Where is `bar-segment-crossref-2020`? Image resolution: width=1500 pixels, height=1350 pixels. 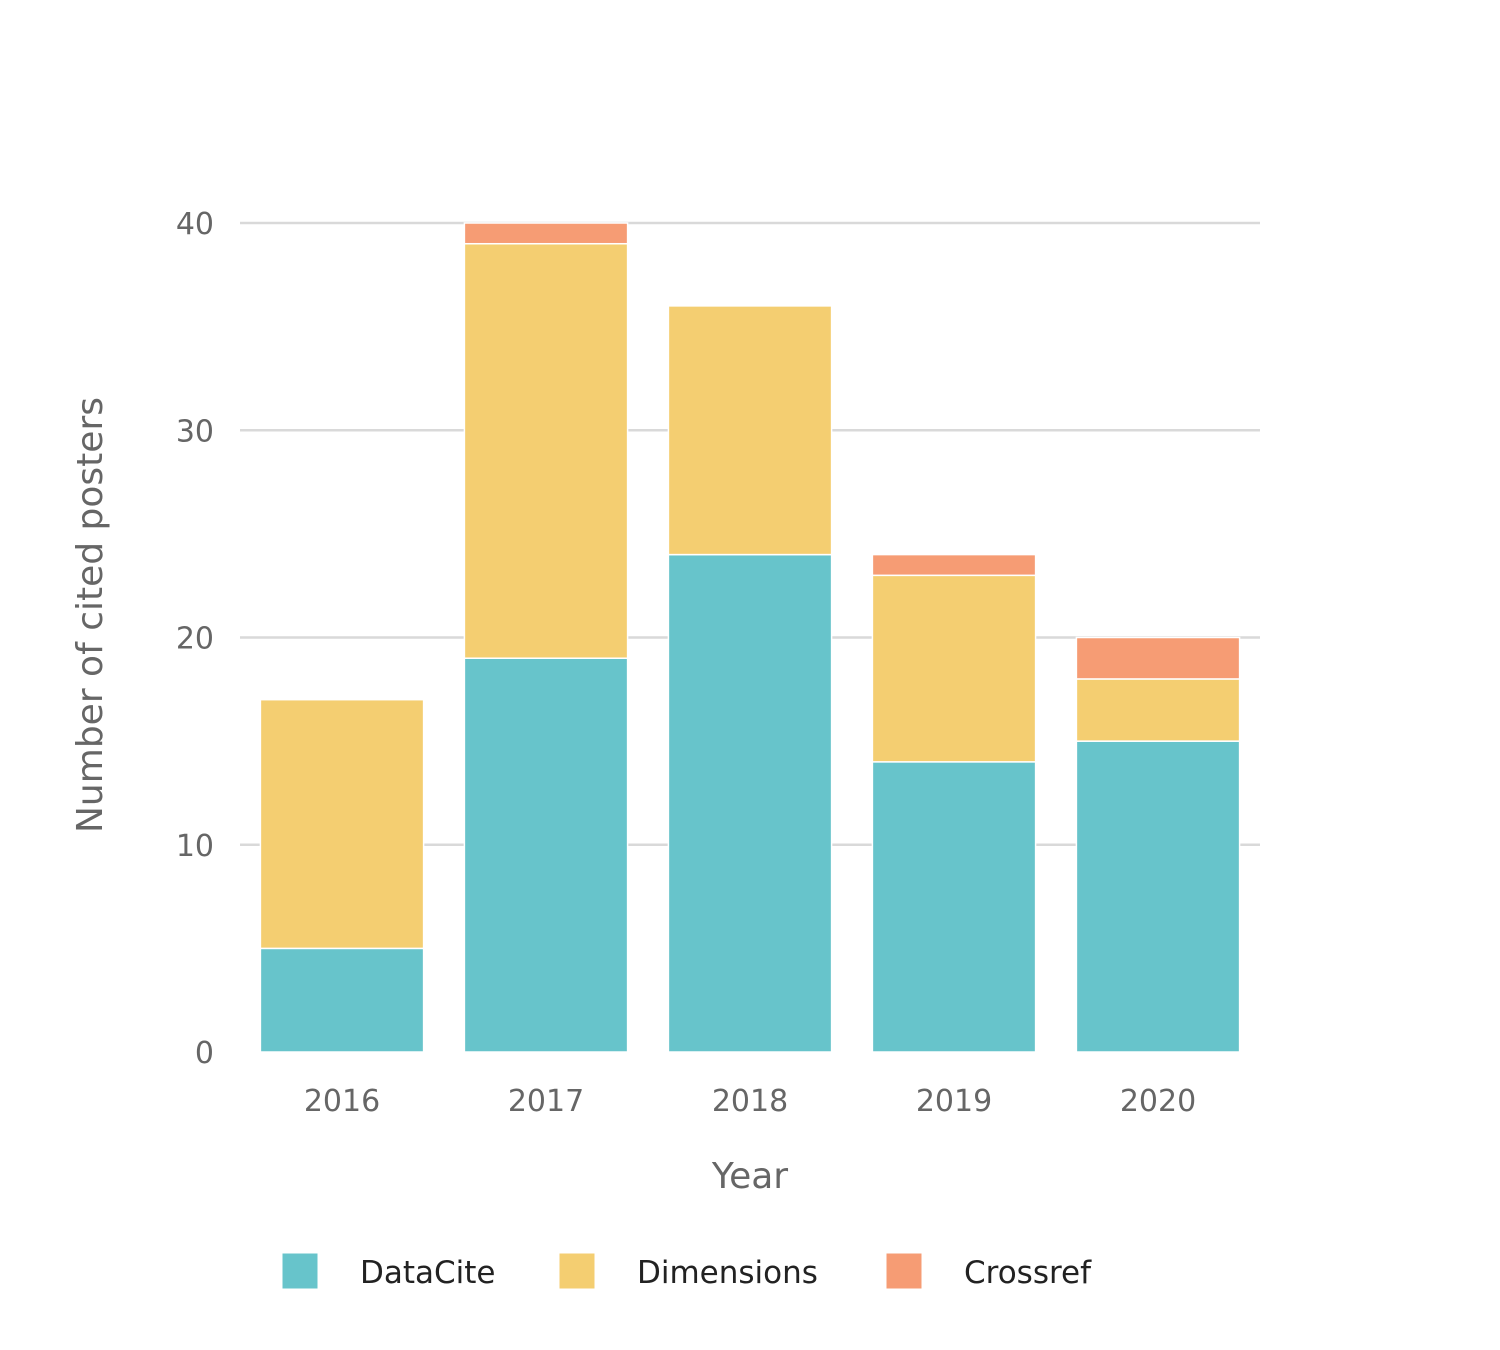
bar-segment-crossref-2020 is located at coordinates (1158, 658).